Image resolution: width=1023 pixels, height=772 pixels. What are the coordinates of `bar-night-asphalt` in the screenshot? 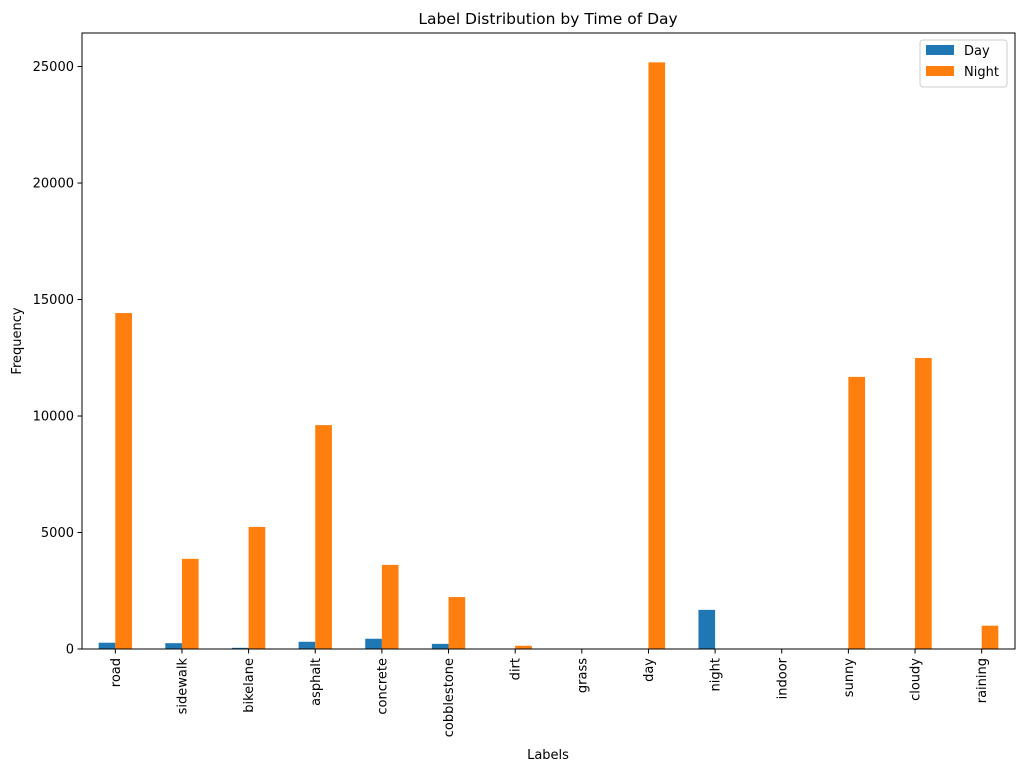 It's located at (323, 537).